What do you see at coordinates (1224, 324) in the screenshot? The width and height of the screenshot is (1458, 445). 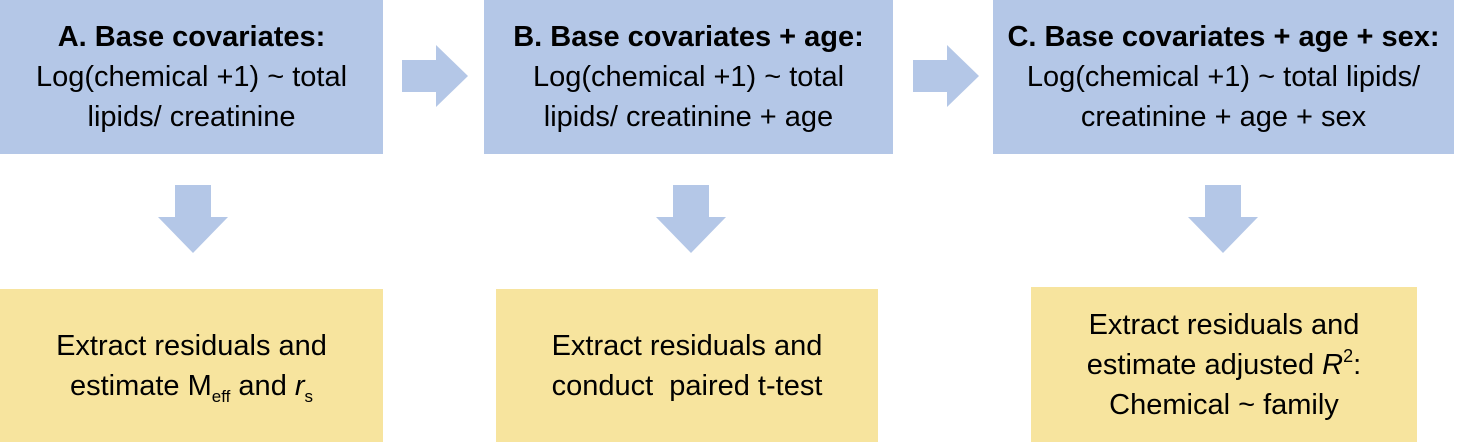 I see `result-c-line1: Extract residuals and` at bounding box center [1224, 324].